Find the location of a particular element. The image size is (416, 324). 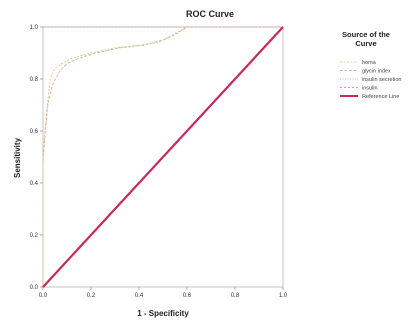

chart-title: ROC Curve is located at coordinates (210, 14).